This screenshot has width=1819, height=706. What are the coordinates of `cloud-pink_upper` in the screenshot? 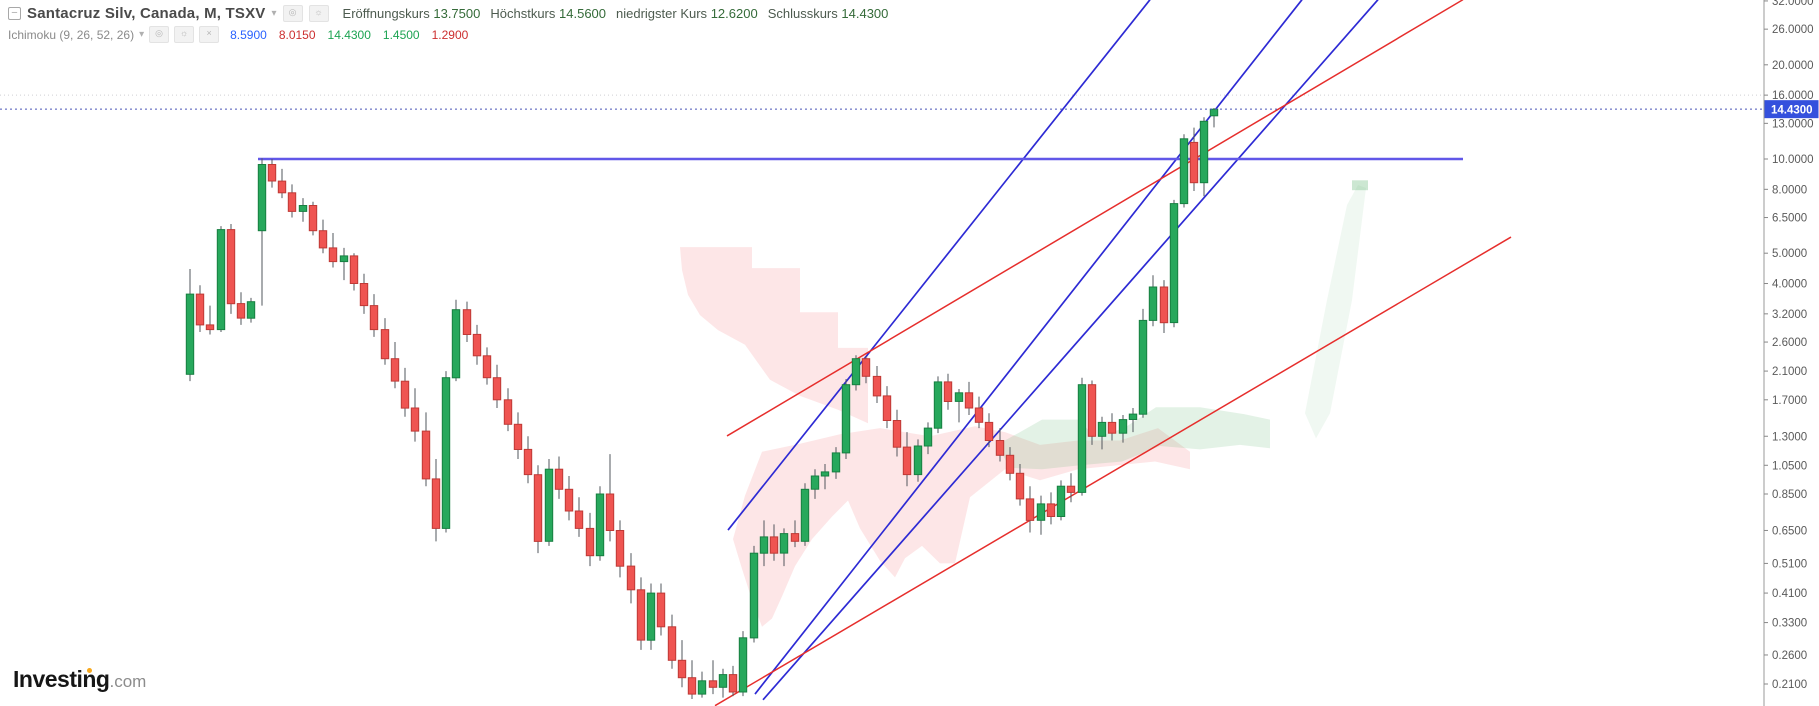 It's located at (774, 335).